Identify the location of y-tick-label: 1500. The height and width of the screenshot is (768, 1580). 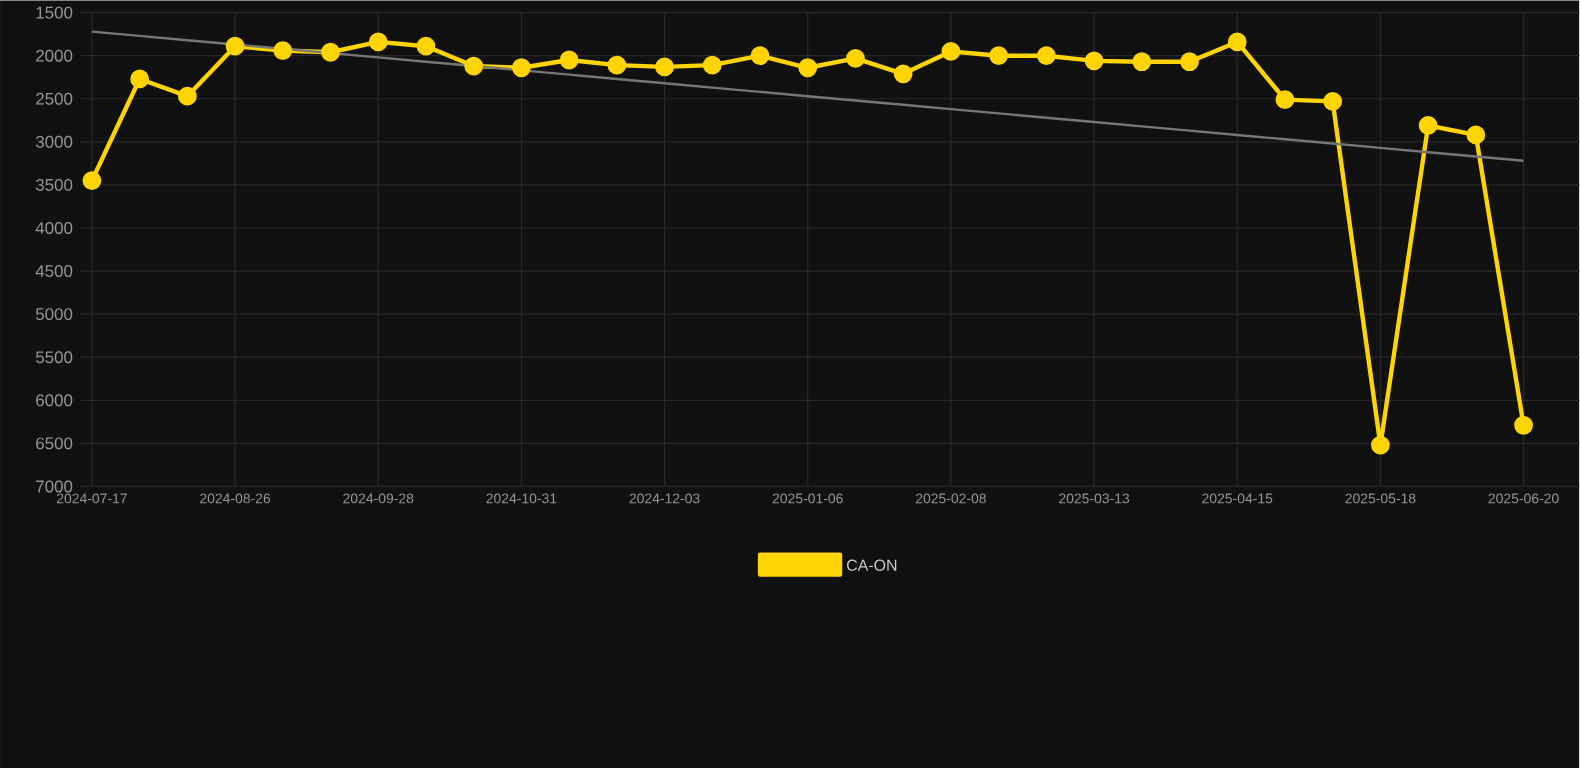
(54, 12).